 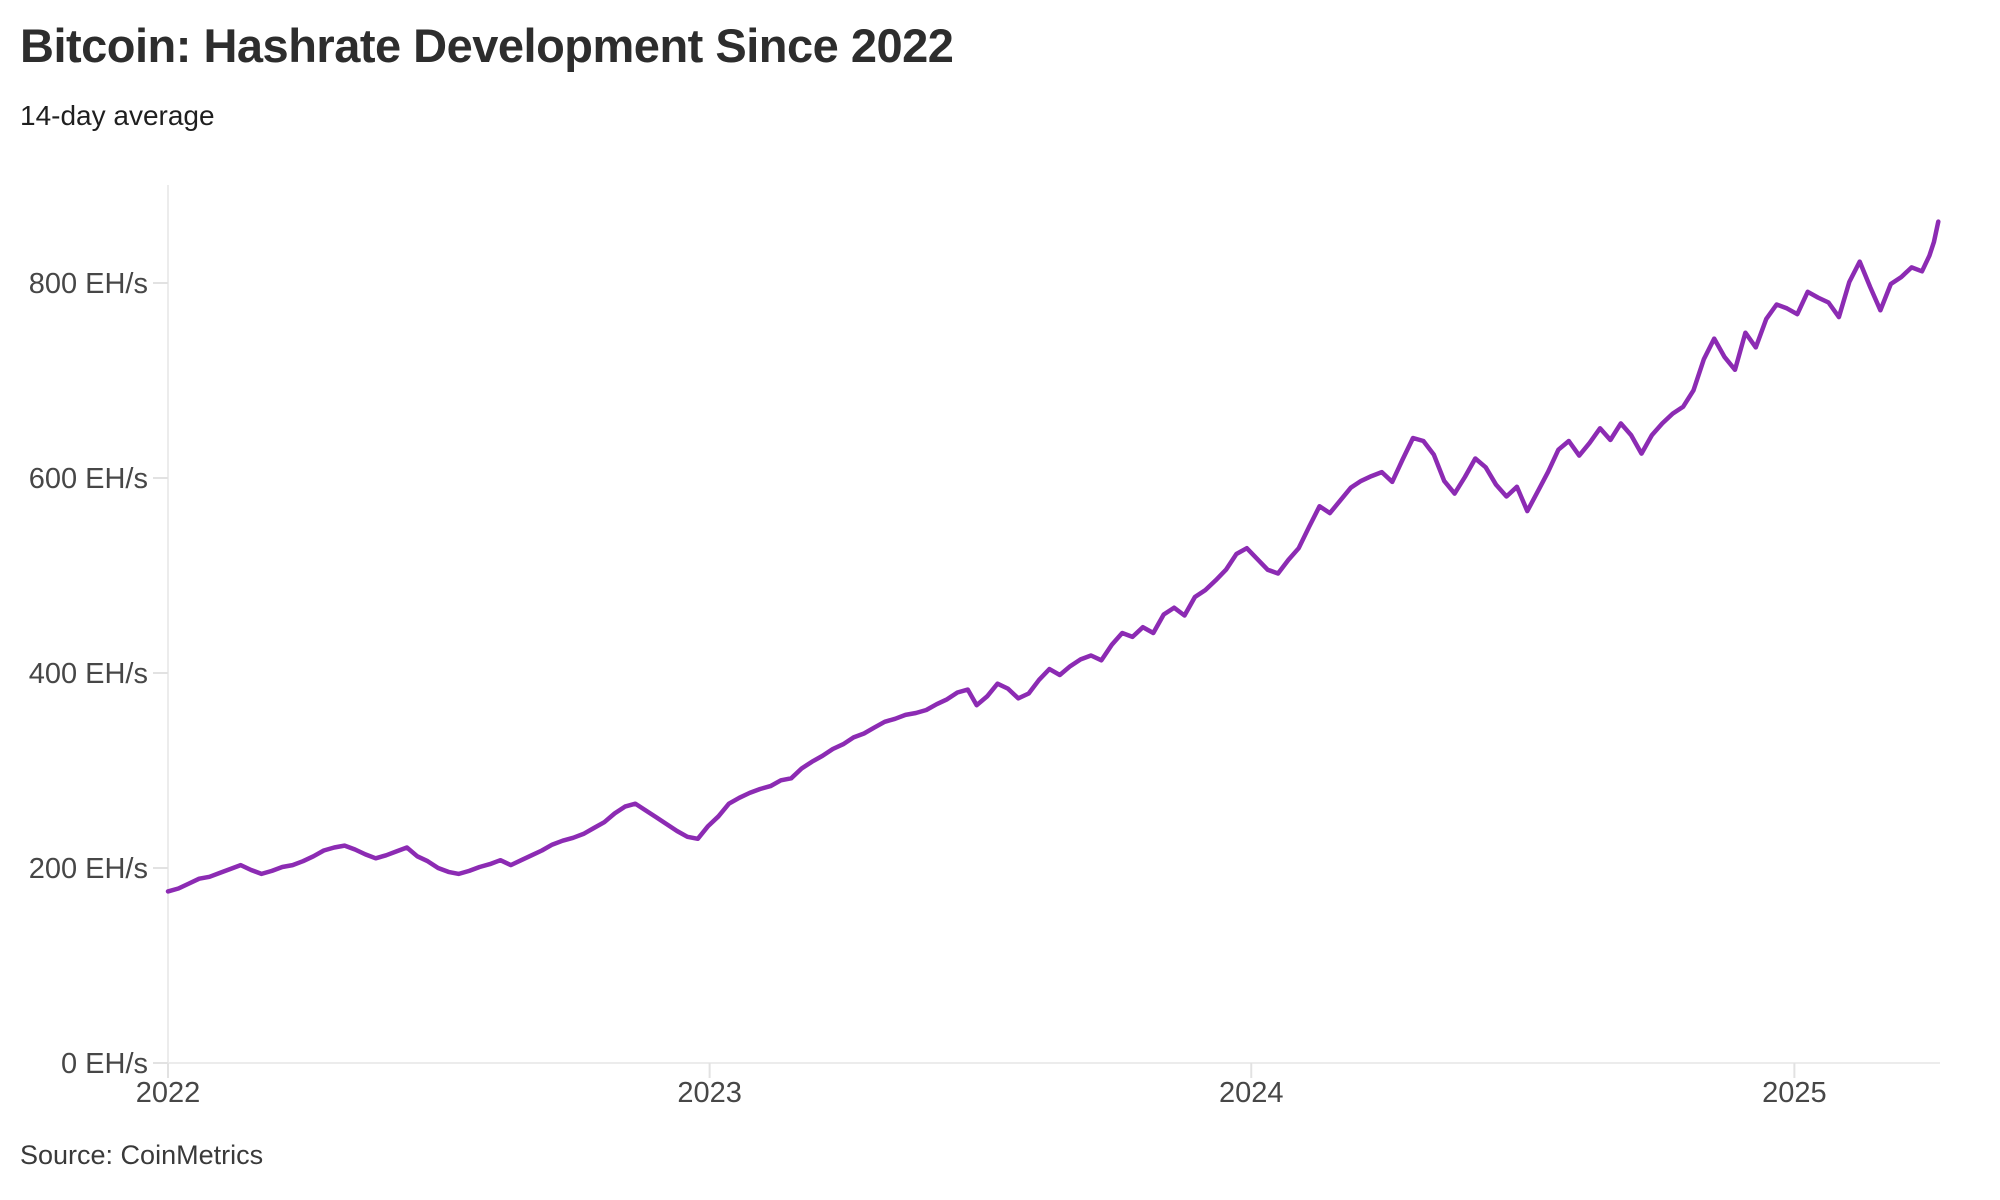 What do you see at coordinates (88, 284) in the screenshot?
I see `y-tick-label: 800 EH/s` at bounding box center [88, 284].